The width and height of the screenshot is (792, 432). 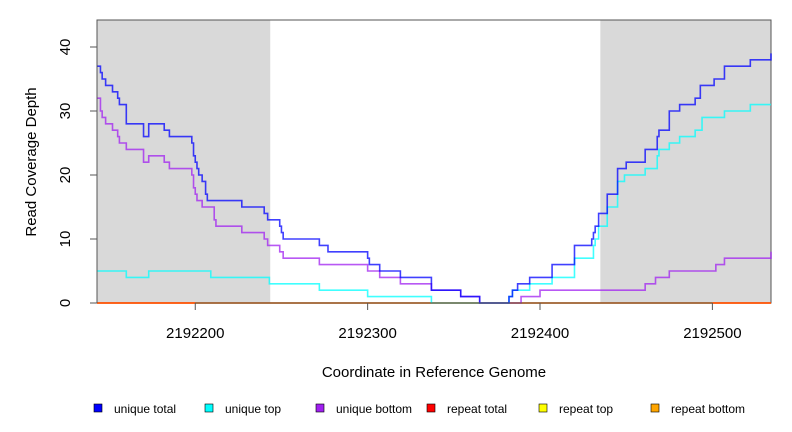 What do you see at coordinates (145, 409) in the screenshot?
I see `legend-label: unique total` at bounding box center [145, 409].